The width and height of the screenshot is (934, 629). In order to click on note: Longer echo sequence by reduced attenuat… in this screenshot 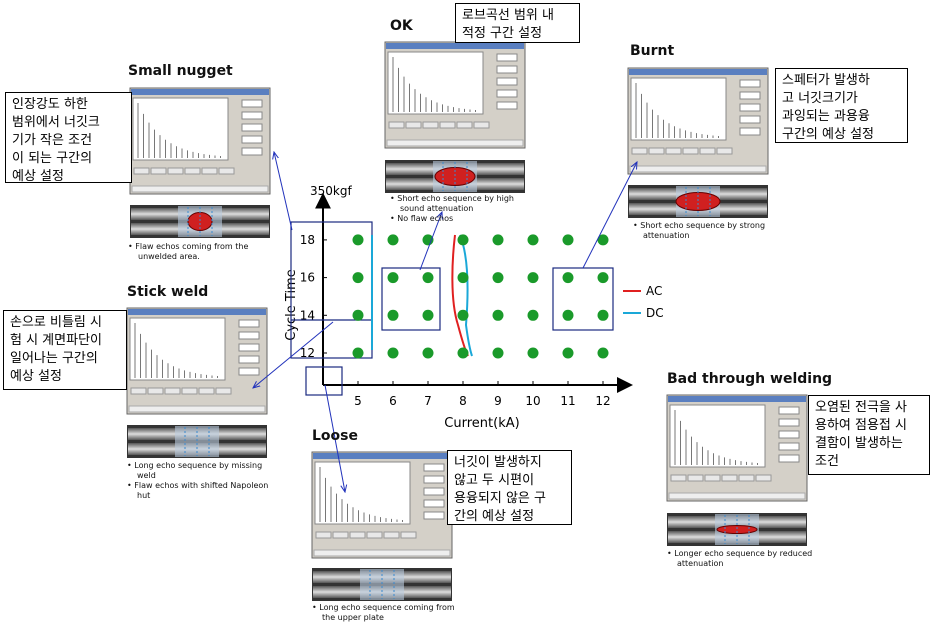, I will do `click(742, 559)`.